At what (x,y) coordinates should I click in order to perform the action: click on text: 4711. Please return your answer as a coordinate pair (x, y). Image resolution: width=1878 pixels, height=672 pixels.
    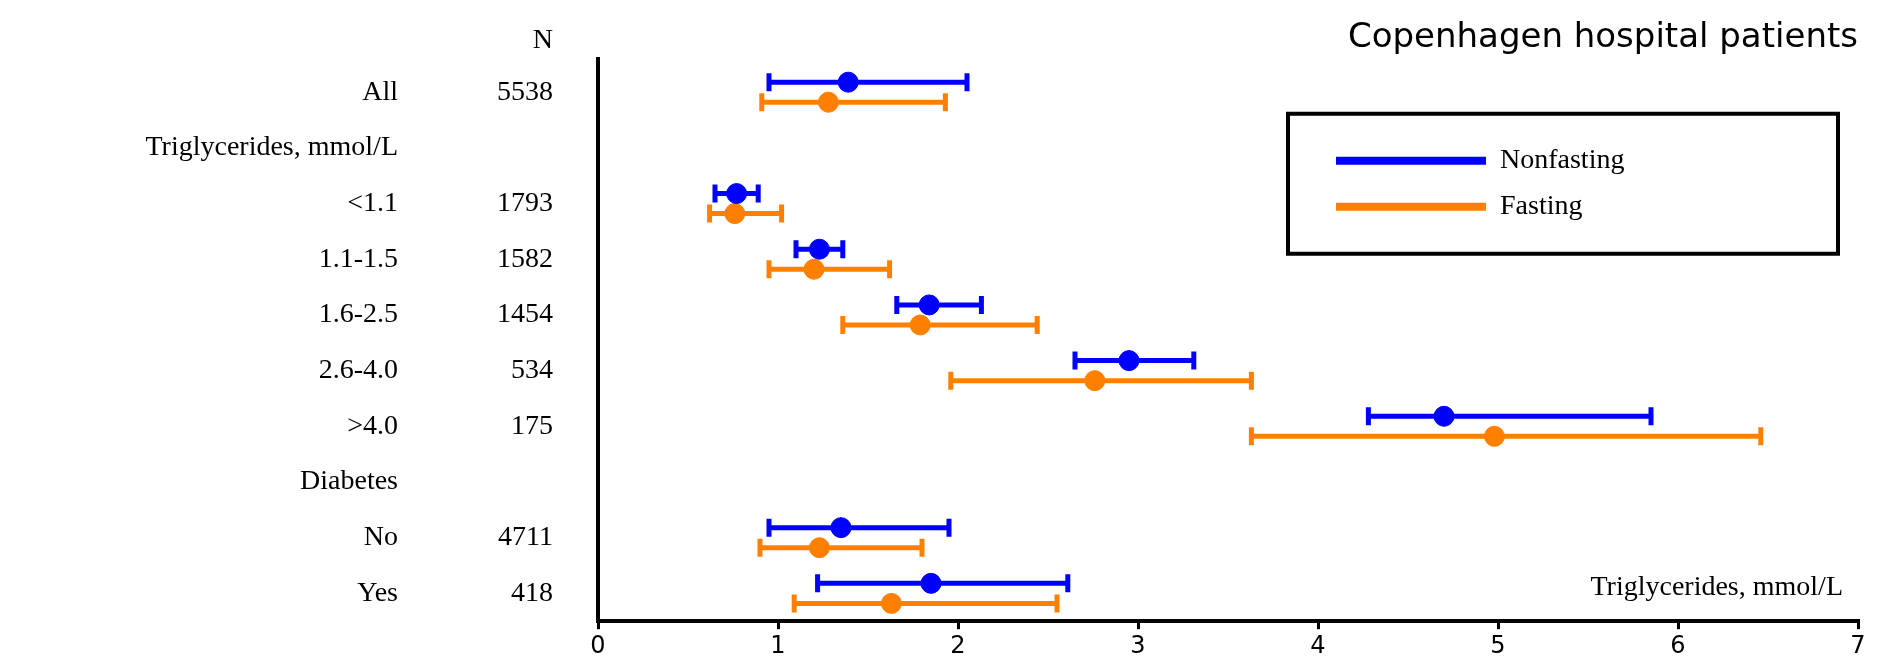
    Looking at the image, I should click on (525, 536).